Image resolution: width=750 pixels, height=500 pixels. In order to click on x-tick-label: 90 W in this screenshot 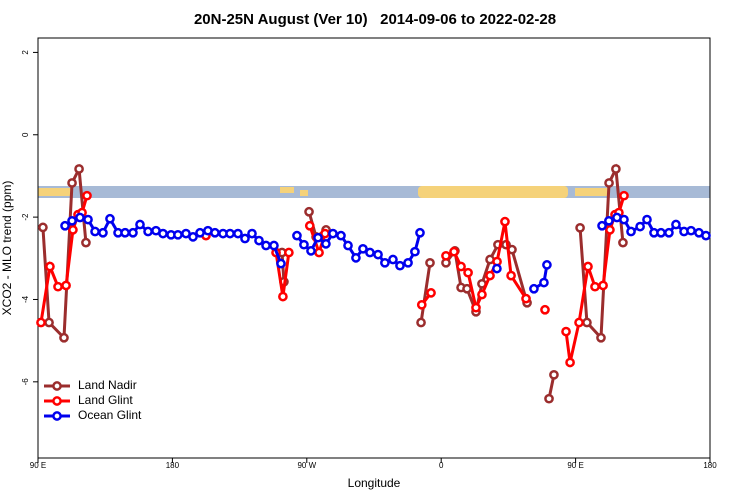, I will do `click(306, 465)`.